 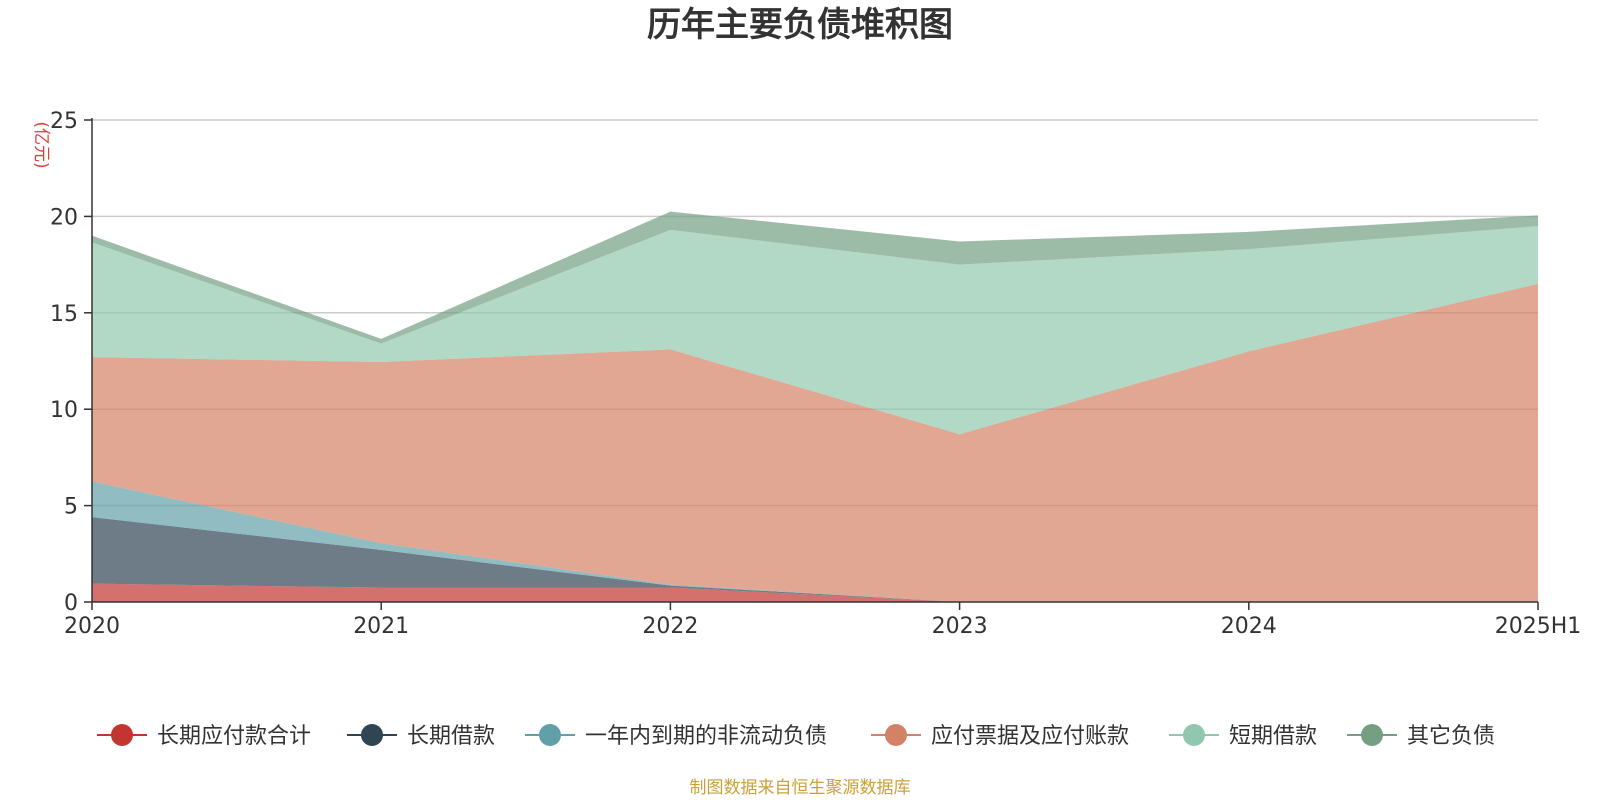 I want to click on x-tick-label: 2022, so click(x=670, y=626).